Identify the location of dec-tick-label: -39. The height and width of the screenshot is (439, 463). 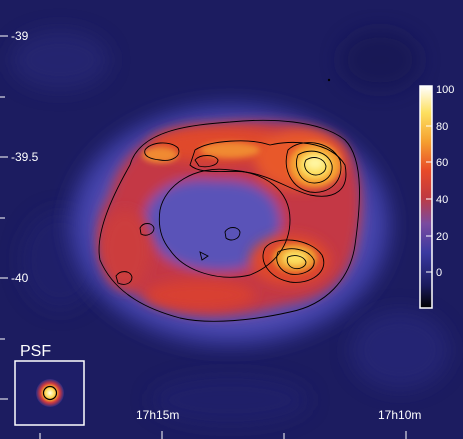
(20, 36).